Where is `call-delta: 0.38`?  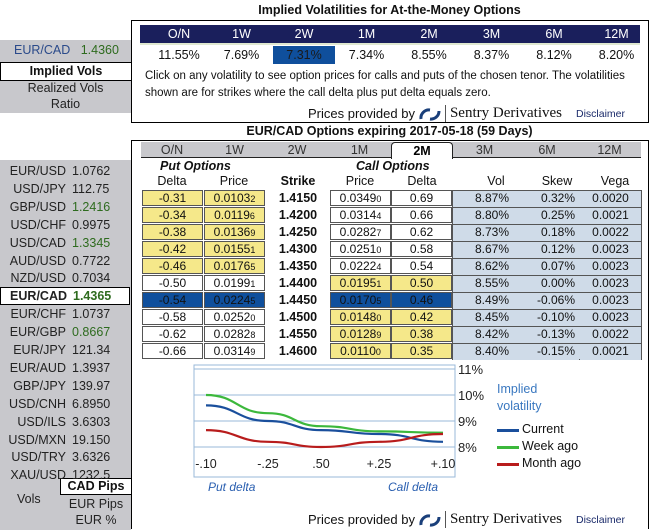 call-delta: 0.38 is located at coordinates (421, 334).